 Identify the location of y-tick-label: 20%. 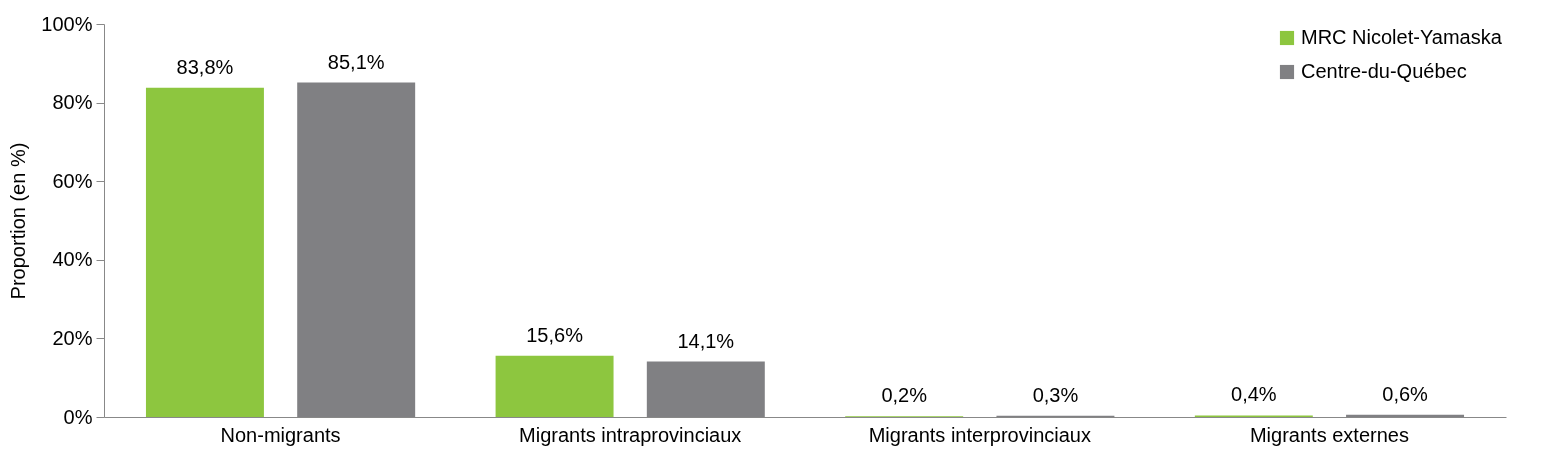
(72, 337).